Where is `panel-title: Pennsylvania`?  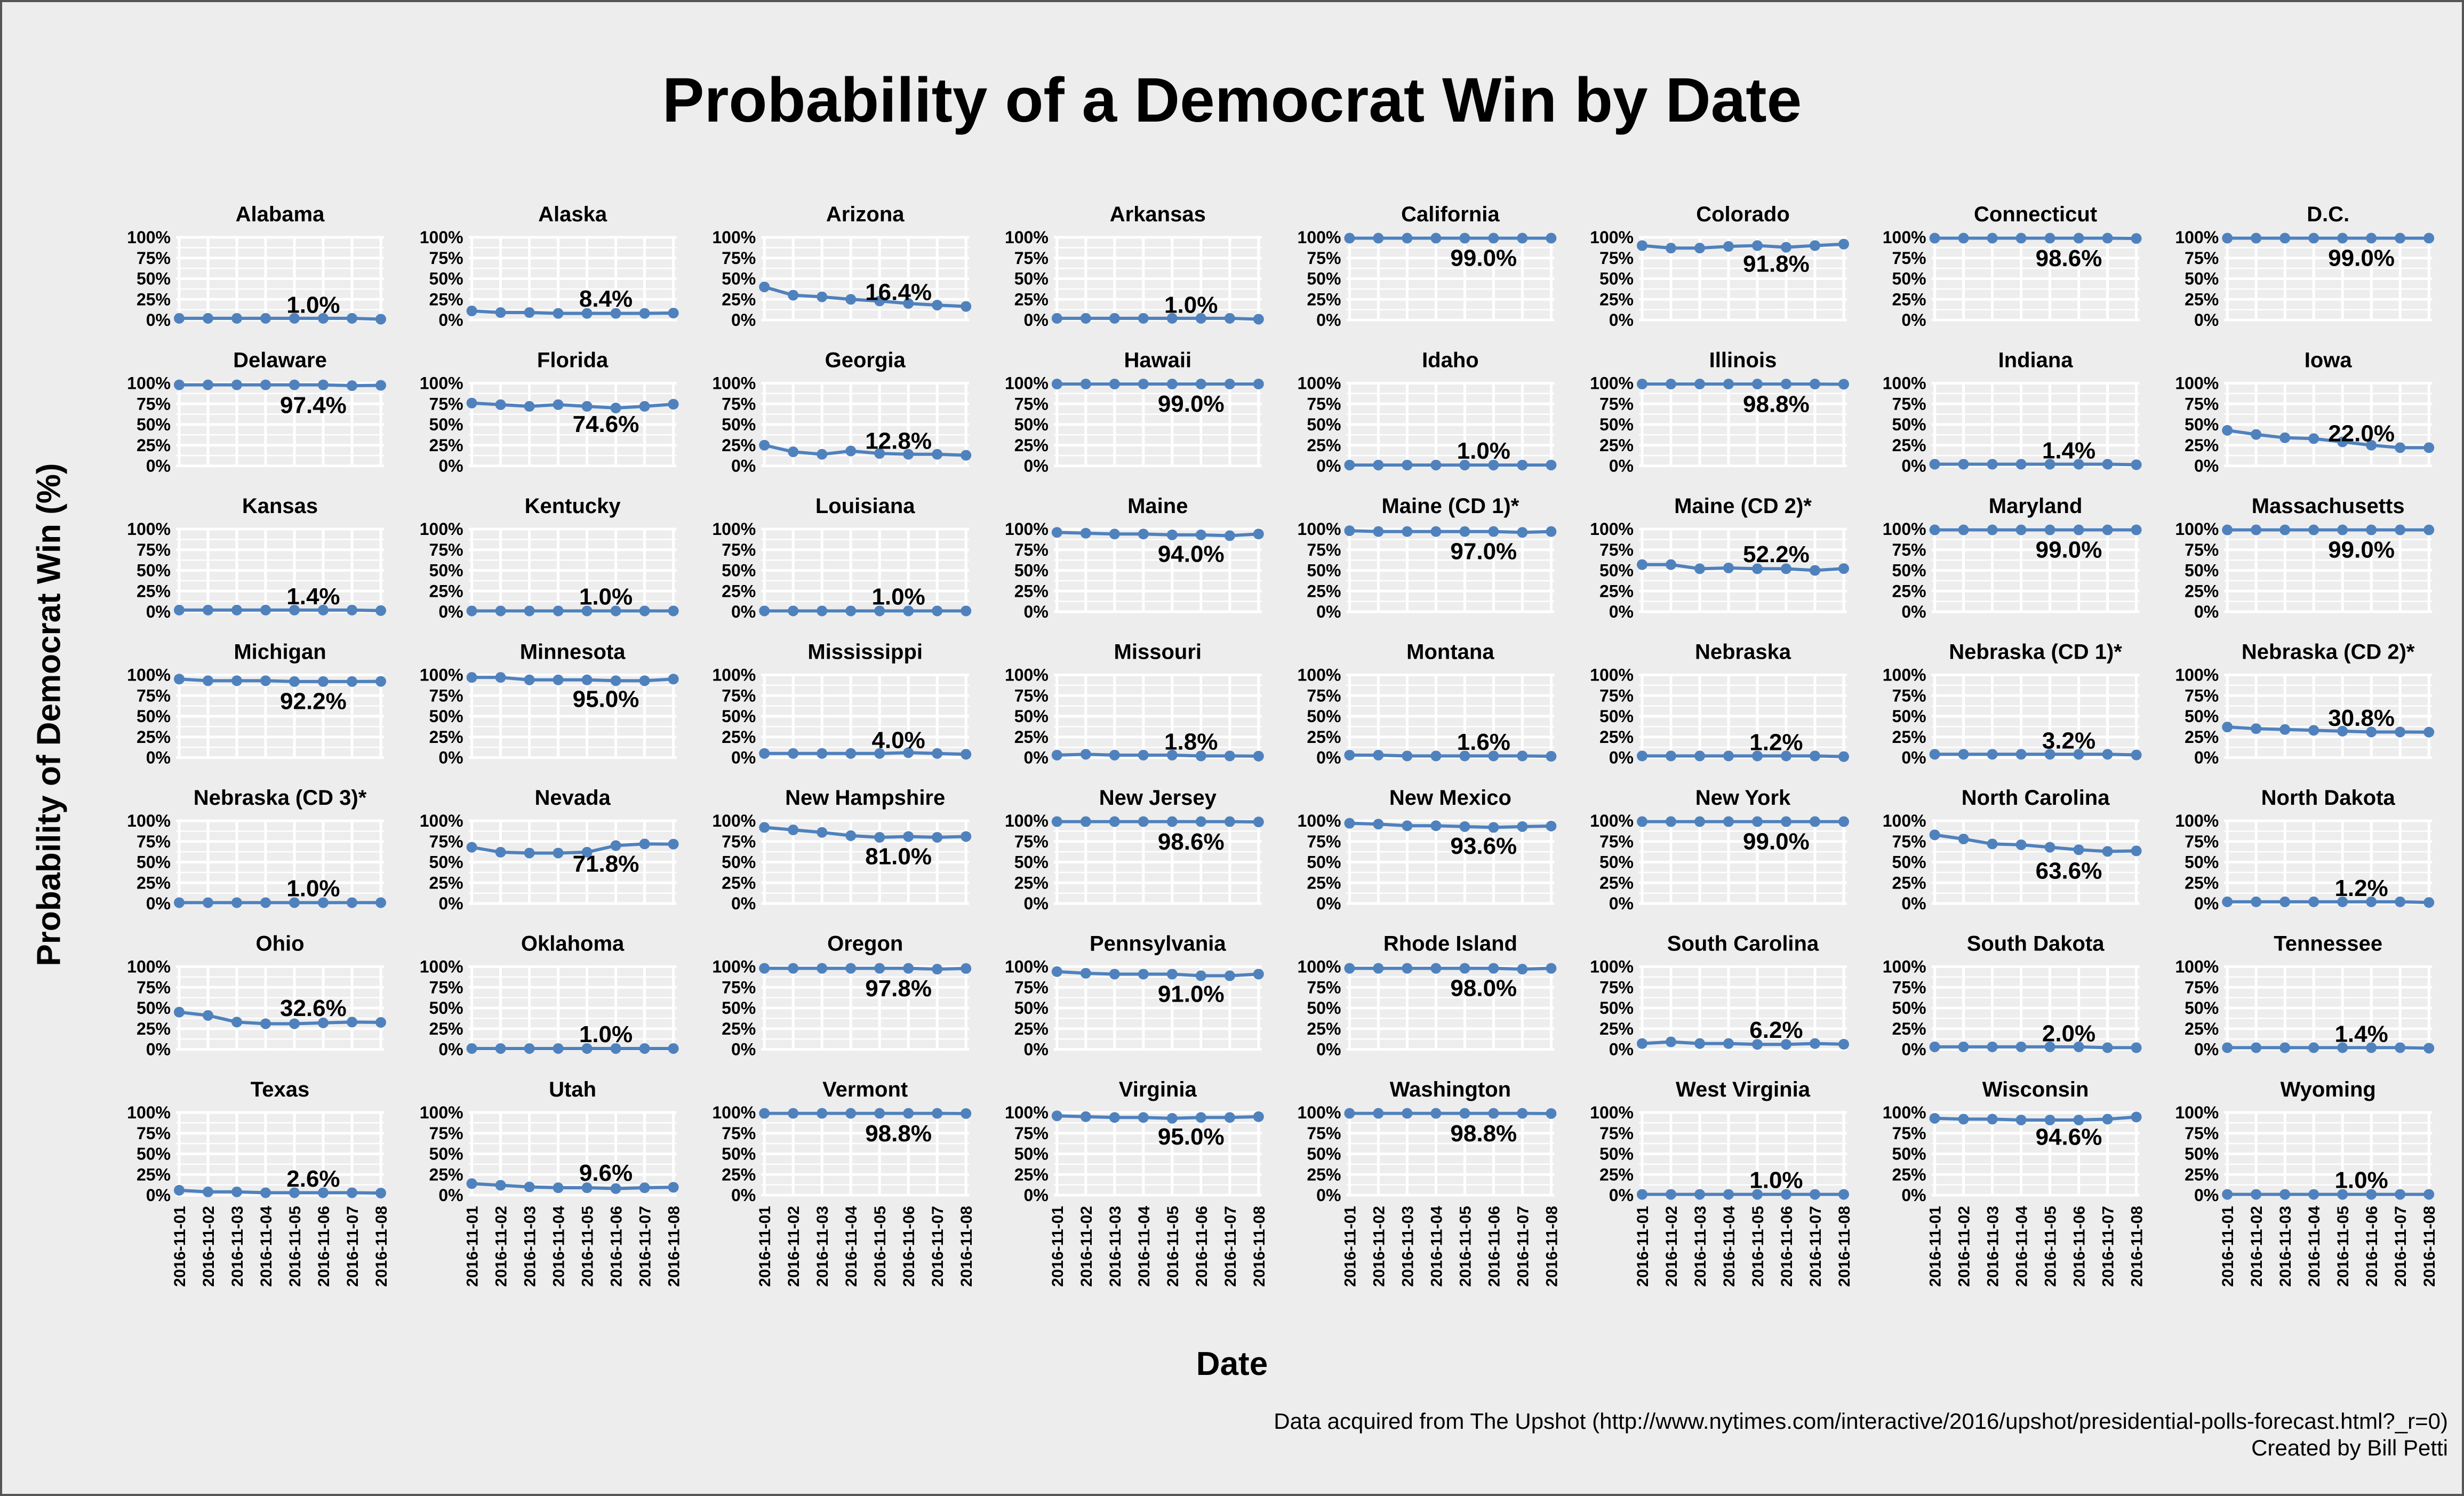 panel-title: Pennsylvania is located at coordinates (1158, 944).